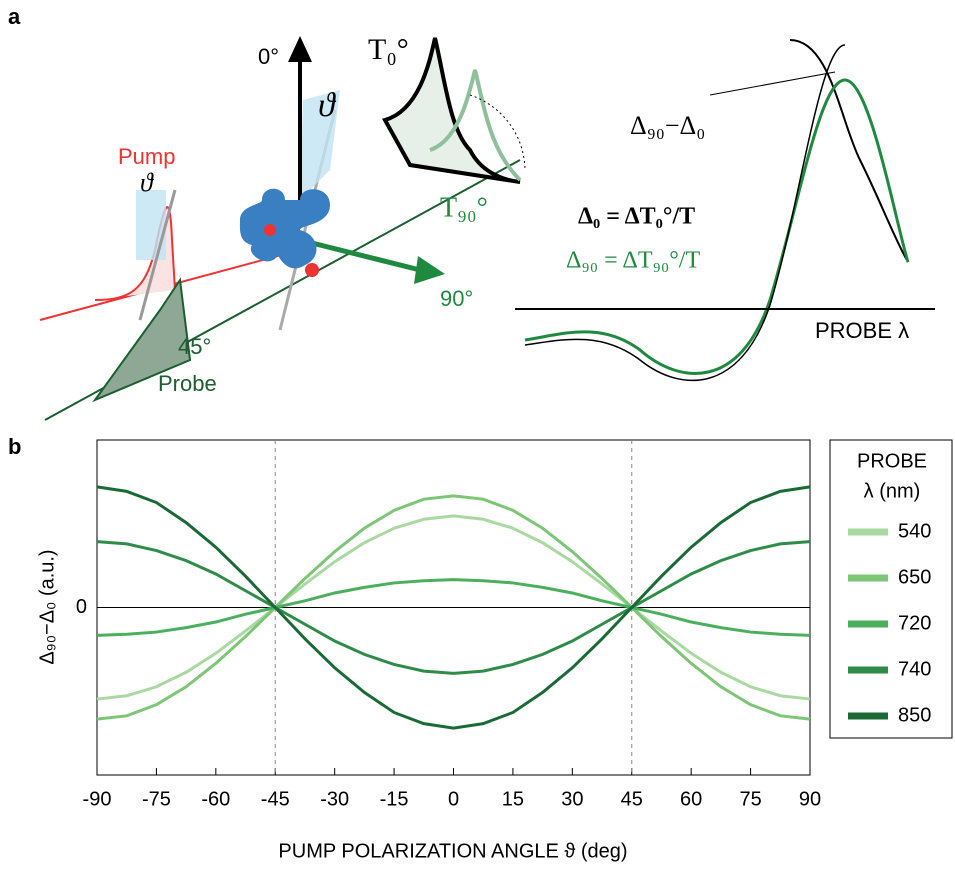  I want to click on x-tick-label: 90, so click(810, 799).